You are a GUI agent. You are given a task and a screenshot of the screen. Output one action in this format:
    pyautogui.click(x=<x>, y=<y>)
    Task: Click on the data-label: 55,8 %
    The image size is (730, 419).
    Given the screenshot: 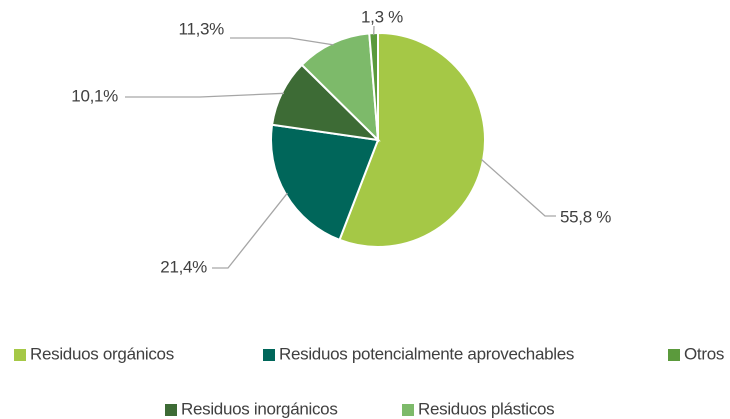 What is the action you would take?
    pyautogui.click(x=585, y=216)
    